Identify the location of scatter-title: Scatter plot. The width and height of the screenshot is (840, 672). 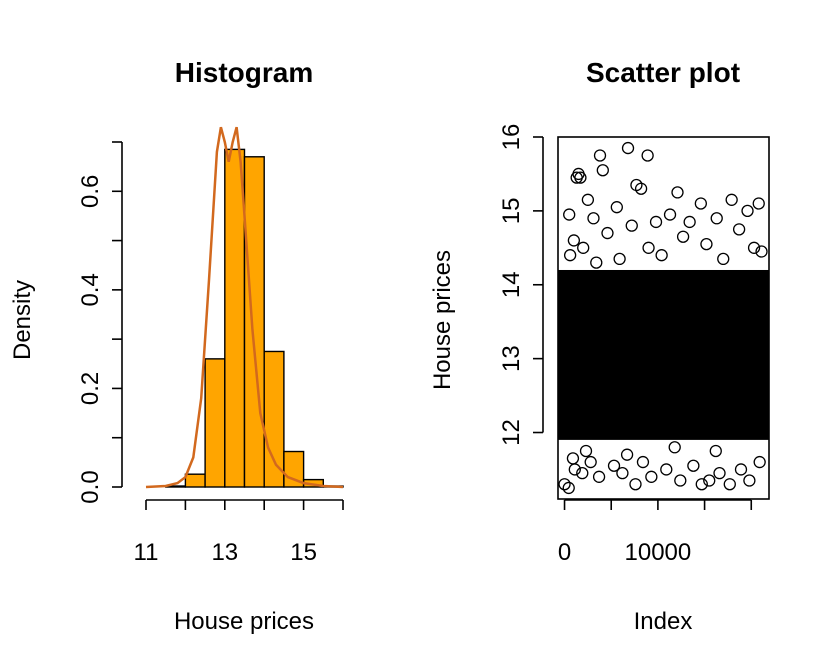
(663, 72).